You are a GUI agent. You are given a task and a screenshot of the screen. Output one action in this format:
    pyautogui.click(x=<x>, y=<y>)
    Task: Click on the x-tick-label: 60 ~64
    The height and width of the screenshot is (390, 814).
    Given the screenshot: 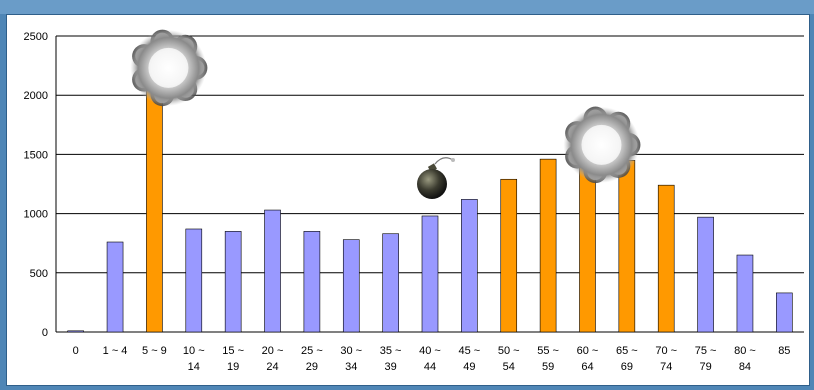 What is the action you would take?
    pyautogui.click(x=588, y=359)
    